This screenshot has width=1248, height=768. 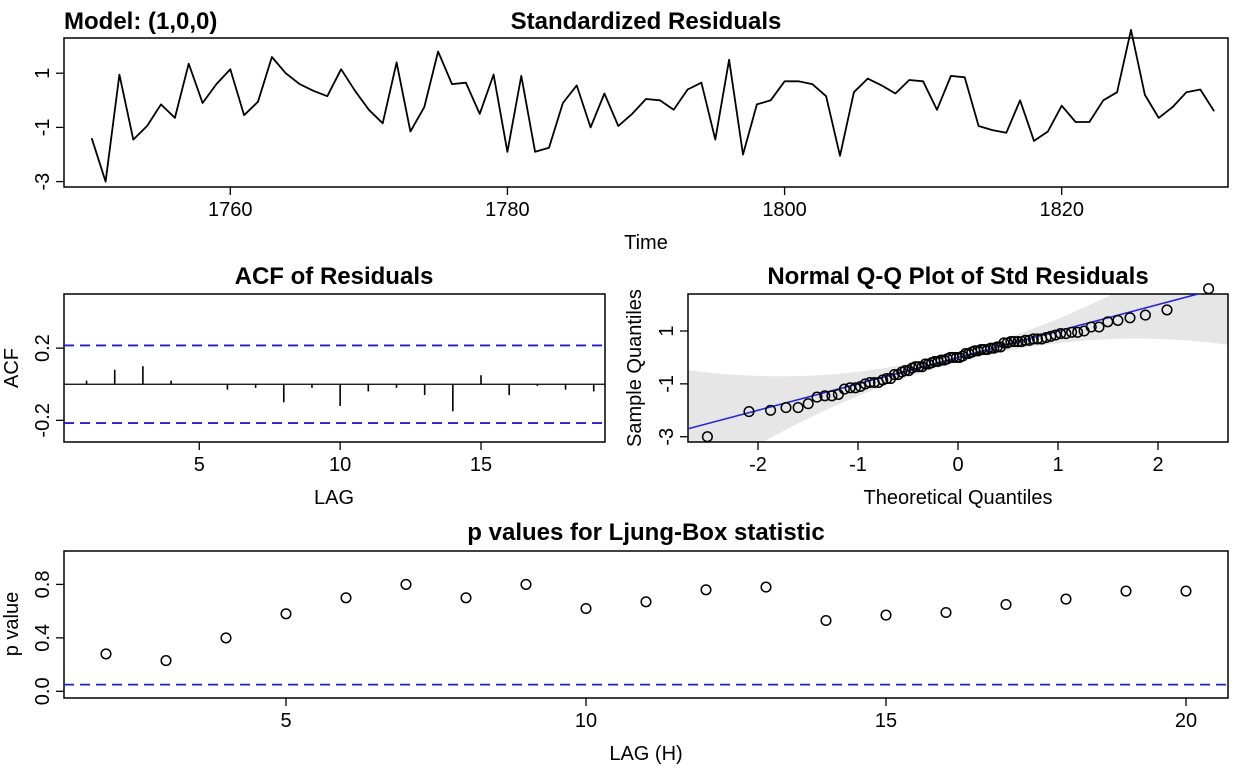 I want to click on qq-ylabel: Sample Quantiles, so click(x=635, y=368).